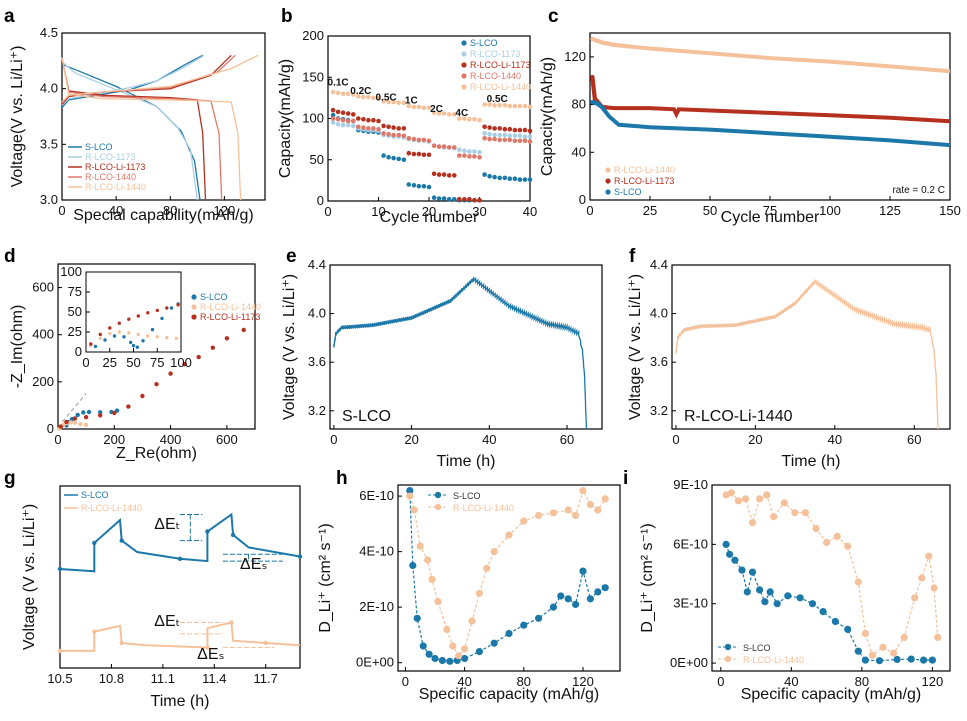  What do you see at coordinates (99, 147) in the screenshot?
I see `panel-a-legend-label: S-LCO` at bounding box center [99, 147].